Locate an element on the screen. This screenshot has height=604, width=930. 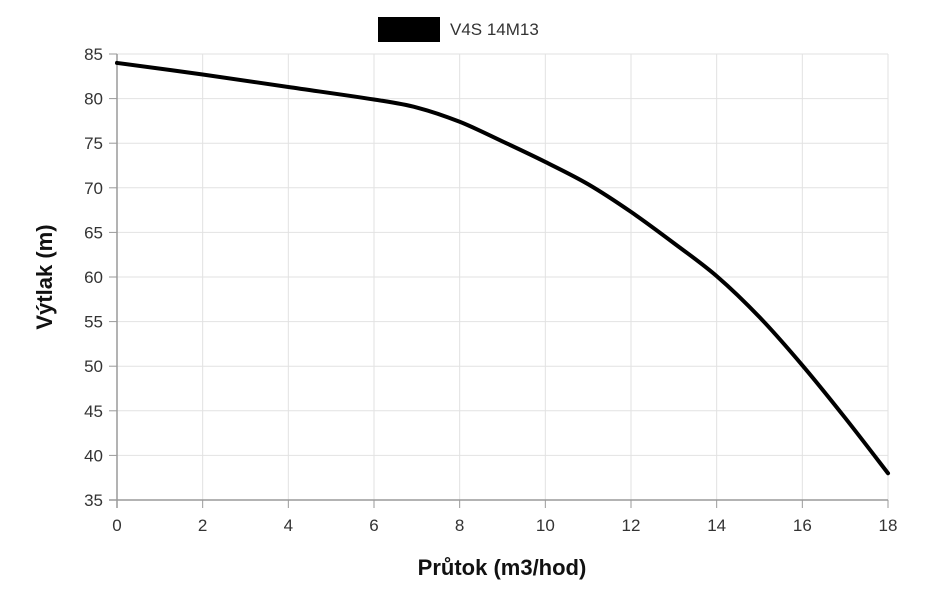
y-tick-label: 55 is located at coordinates (93, 322).